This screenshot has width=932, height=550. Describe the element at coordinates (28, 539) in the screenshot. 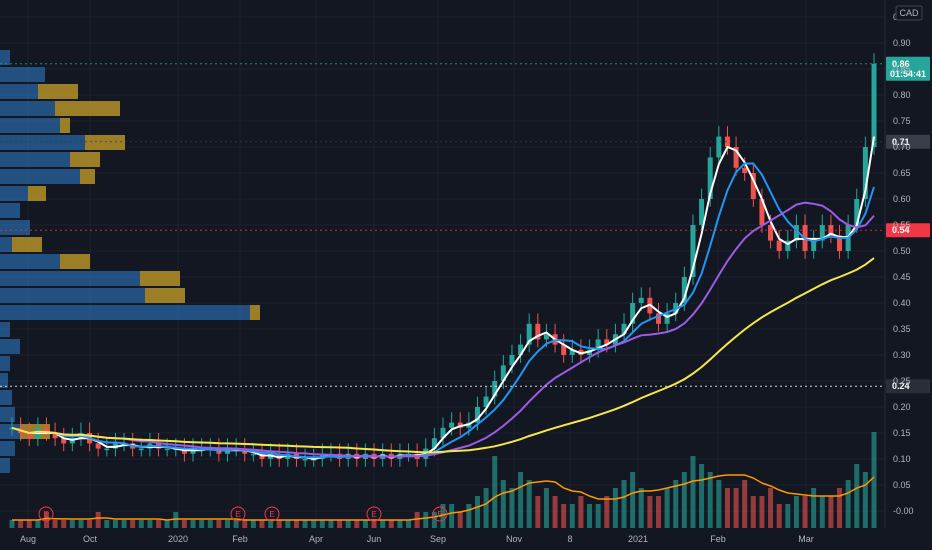

I see `x-tick-label: Aug` at that location.